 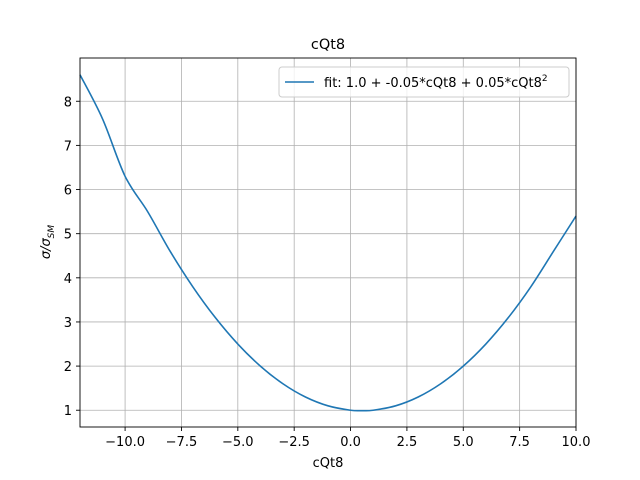 I want to click on y-tick-label: 4, so click(x=68, y=279).